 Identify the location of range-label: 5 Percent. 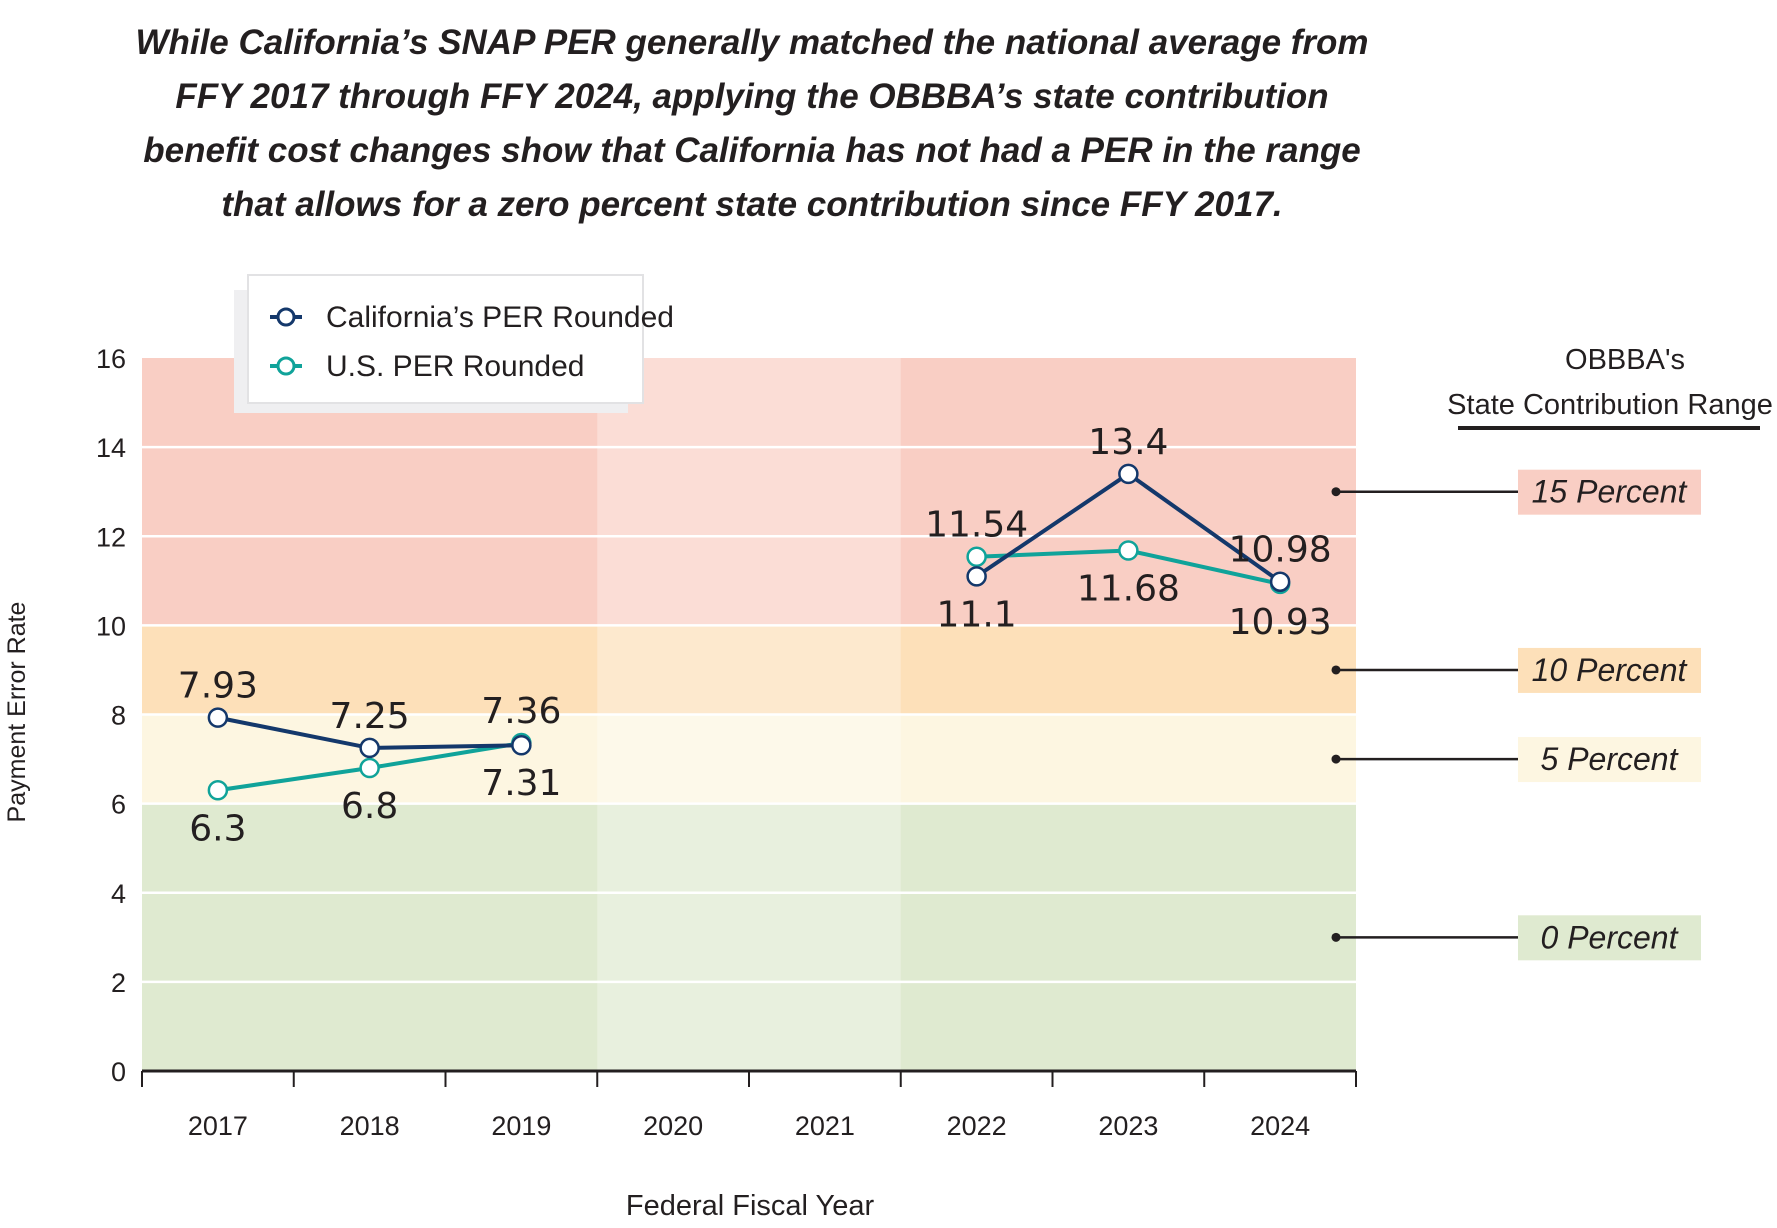
(1610, 759).